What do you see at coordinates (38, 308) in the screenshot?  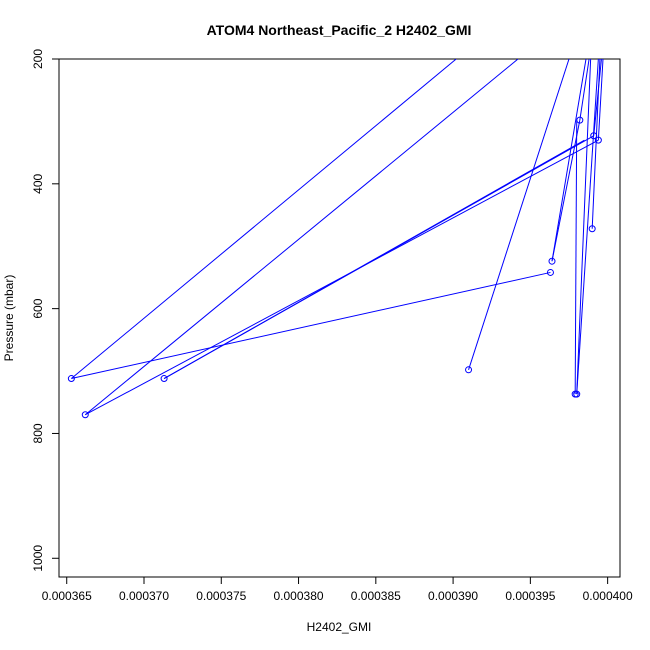 I see `y-tick-label: 600` at bounding box center [38, 308].